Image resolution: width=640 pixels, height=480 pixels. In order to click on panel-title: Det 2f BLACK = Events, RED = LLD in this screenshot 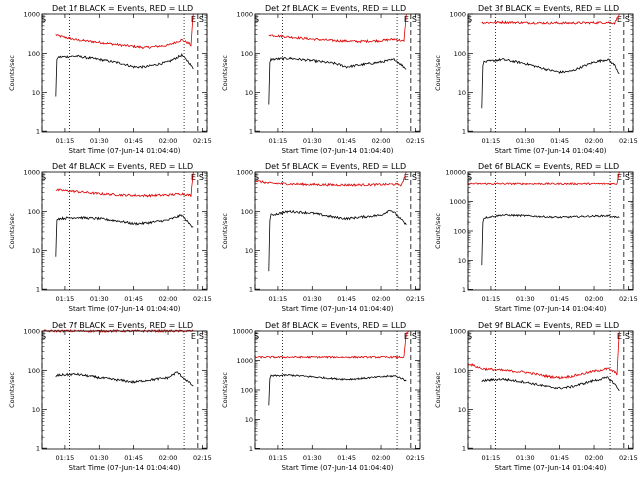, I will do `click(335, 8)`.